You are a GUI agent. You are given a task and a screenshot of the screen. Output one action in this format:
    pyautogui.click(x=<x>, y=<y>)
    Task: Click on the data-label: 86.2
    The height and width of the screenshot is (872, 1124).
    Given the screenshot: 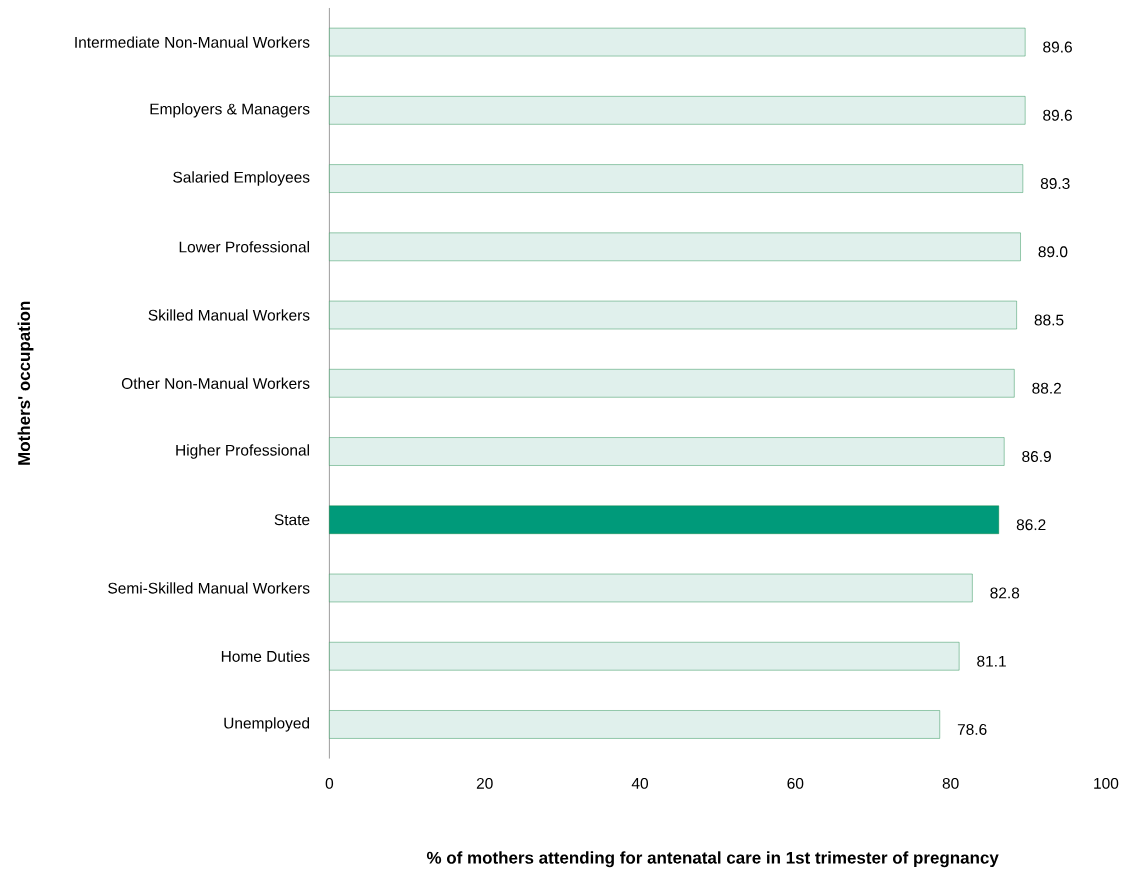 What is the action you would take?
    pyautogui.click(x=1031, y=525)
    